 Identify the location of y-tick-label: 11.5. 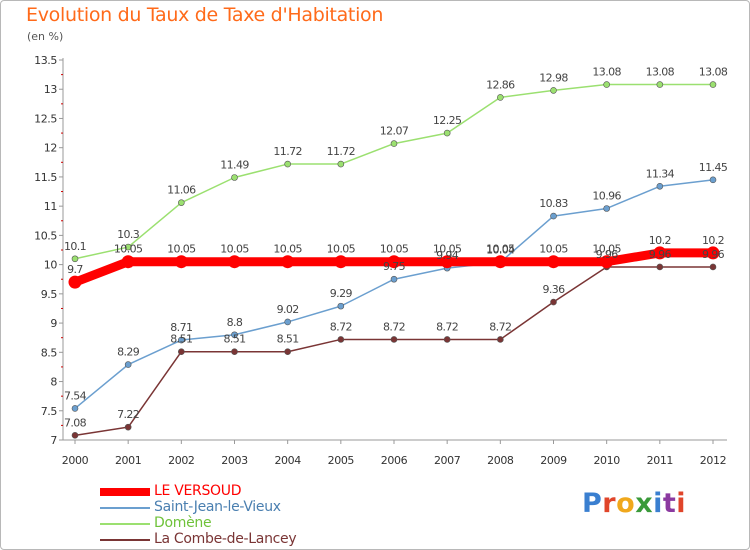
(45, 177).